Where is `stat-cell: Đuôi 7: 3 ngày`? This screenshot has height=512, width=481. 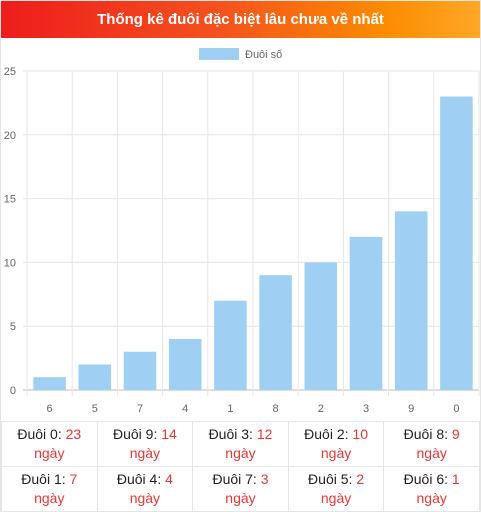 stat-cell: Đuôi 7: 3 ngày is located at coordinates (240, 489).